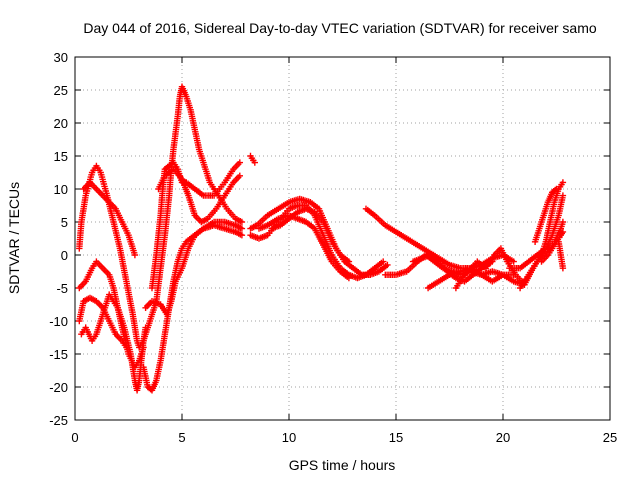  Describe the element at coordinates (344, 437) in the screenshot. I see `x-tick-labels: 0 5 10 15 20 25` at that location.